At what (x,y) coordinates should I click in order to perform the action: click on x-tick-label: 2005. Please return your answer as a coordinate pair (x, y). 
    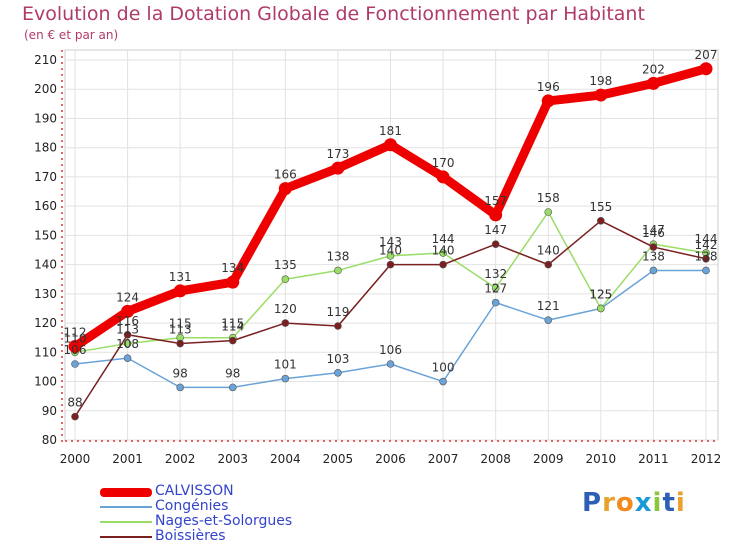
    Looking at the image, I should click on (338, 459).